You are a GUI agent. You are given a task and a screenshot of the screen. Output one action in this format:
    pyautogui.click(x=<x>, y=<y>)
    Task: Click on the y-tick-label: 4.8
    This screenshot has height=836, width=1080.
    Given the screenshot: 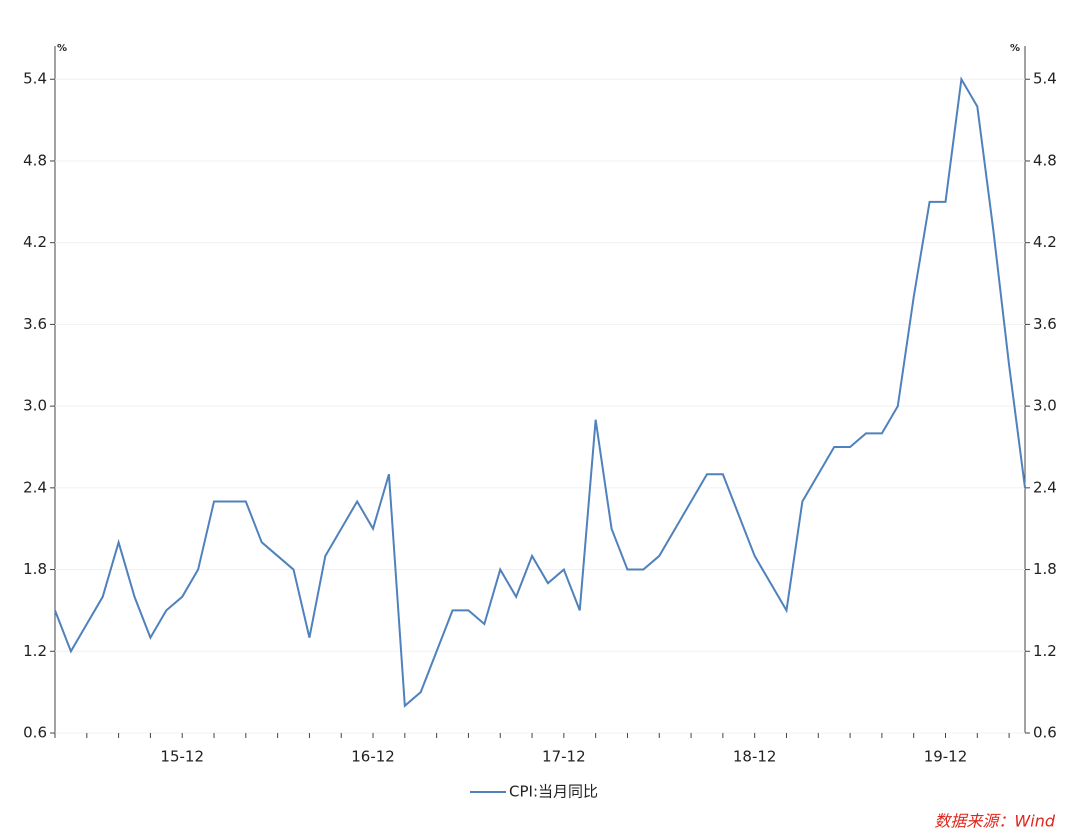 What is the action you would take?
    pyautogui.click(x=35, y=160)
    